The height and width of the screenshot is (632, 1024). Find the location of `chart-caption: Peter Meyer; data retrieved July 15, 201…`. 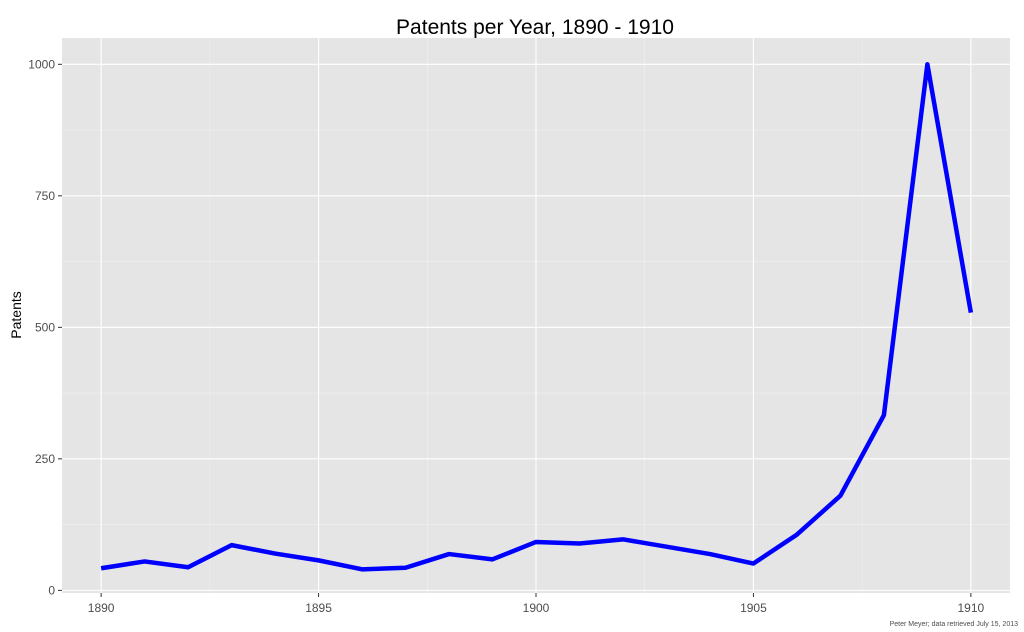

chart-caption: Peter Meyer; data retrieved July 15, 201… is located at coordinates (954, 624).